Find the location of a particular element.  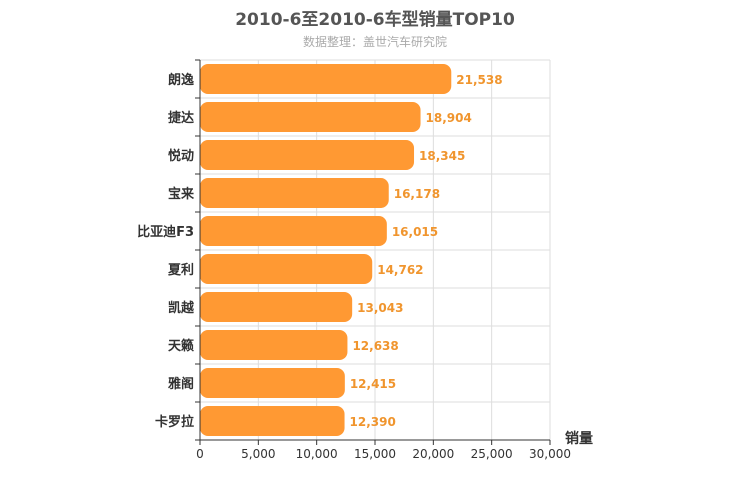

x-tick-label: 5,000 is located at coordinates (258, 454).